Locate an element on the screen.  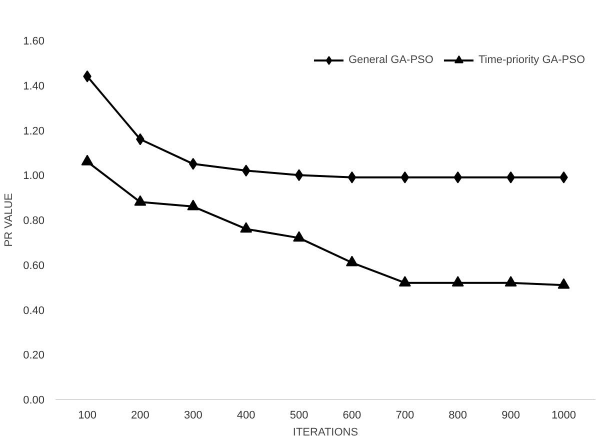
x-tick-label: 900 is located at coordinates (511, 416).